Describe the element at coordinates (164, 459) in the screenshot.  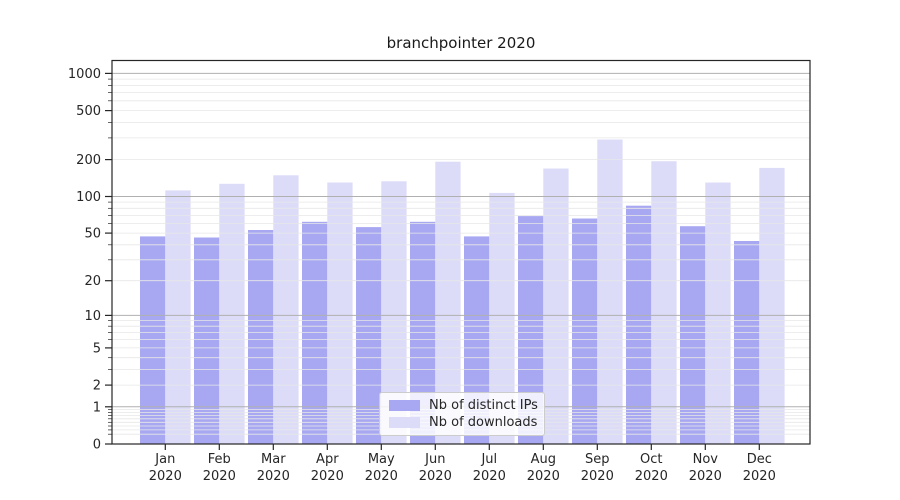
I see `x-tick-label-month: Jan` at that location.